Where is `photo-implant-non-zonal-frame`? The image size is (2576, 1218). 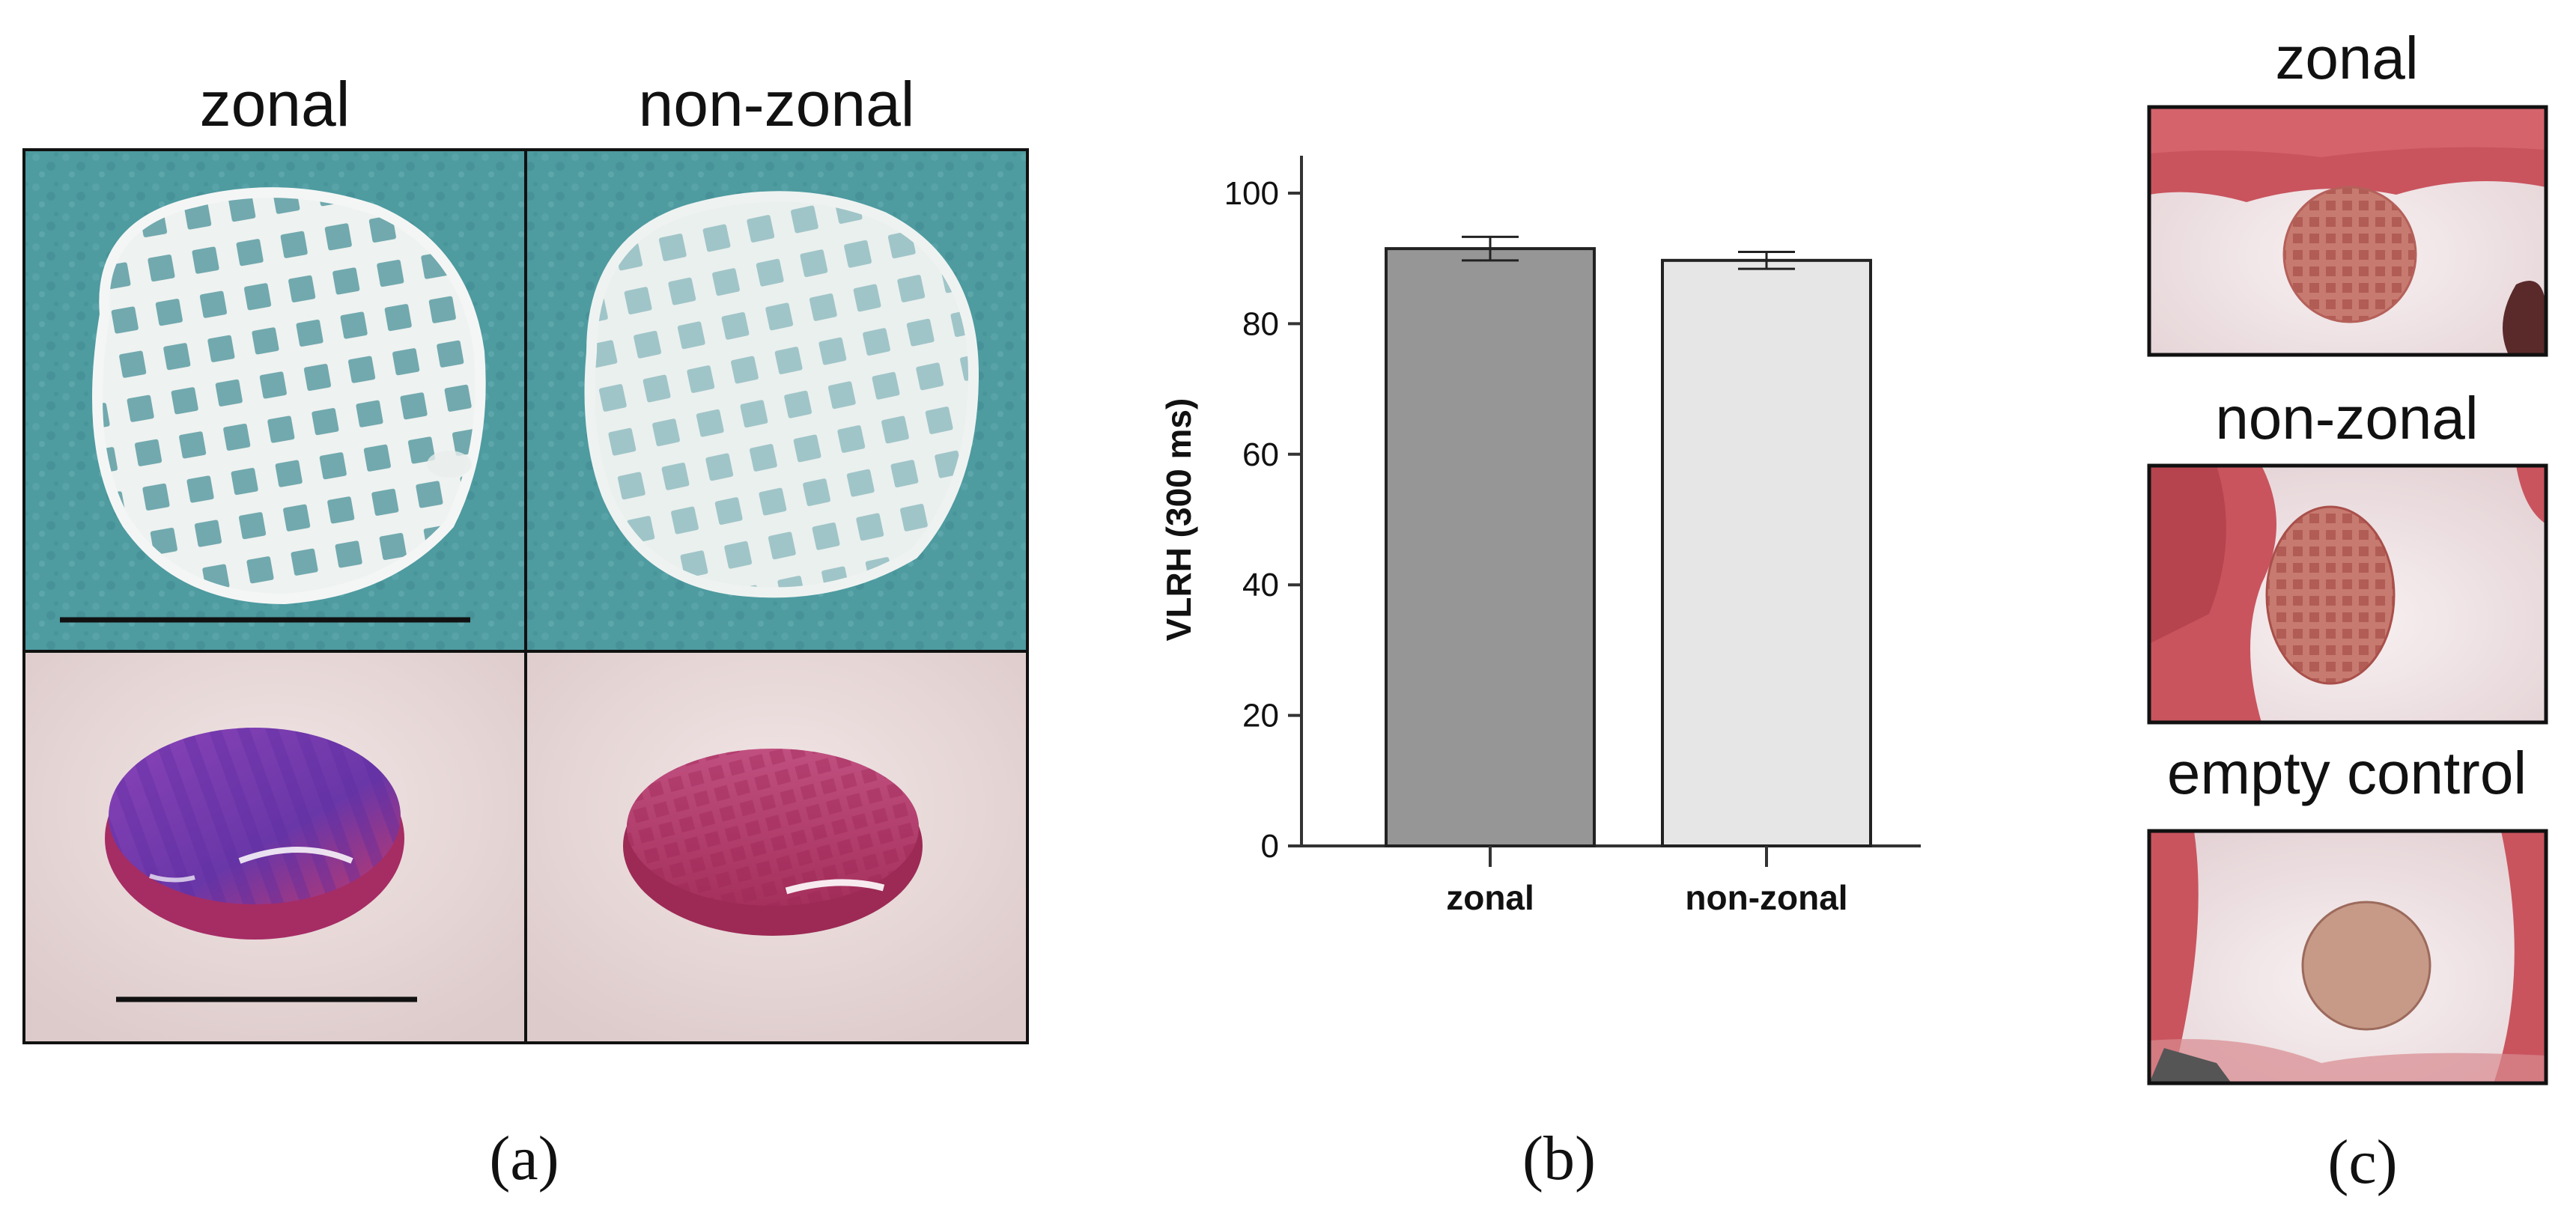 photo-implant-non-zonal-frame is located at coordinates (2347, 594).